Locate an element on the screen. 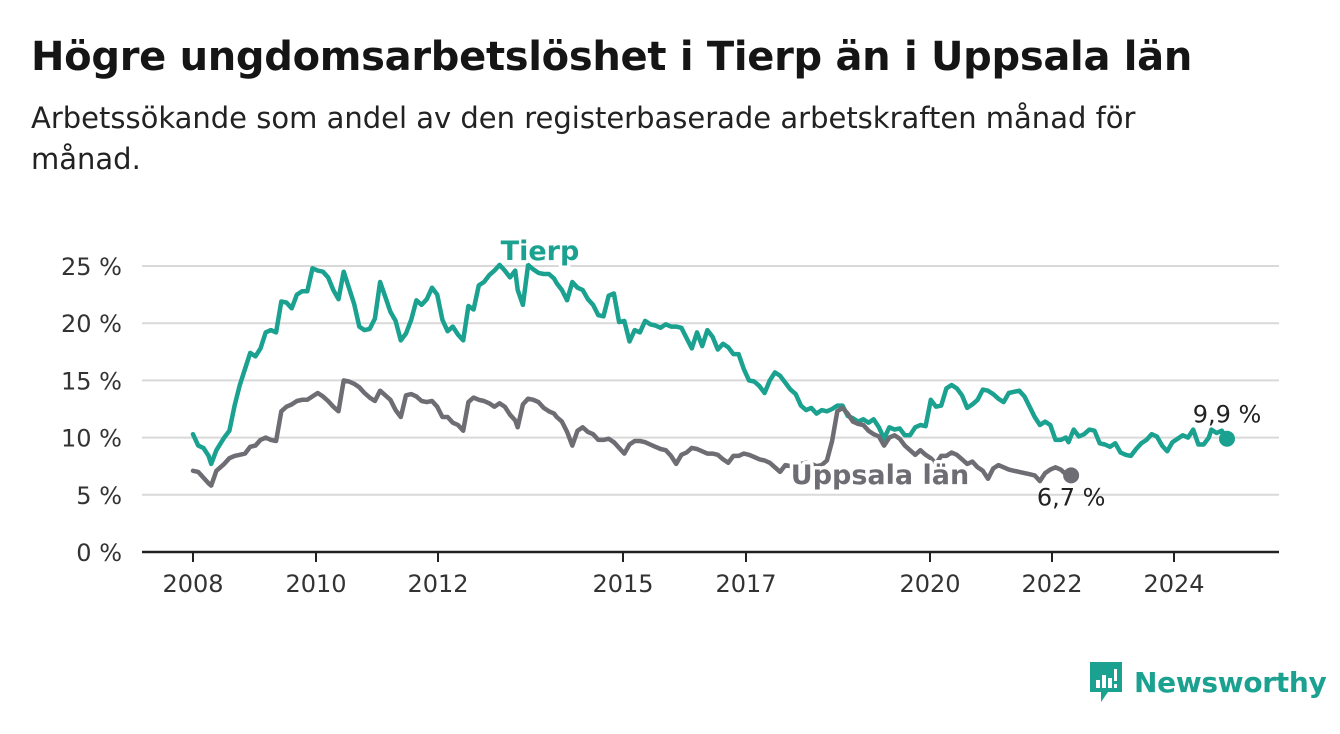  x-tick-label: 2024 is located at coordinates (1173, 584).